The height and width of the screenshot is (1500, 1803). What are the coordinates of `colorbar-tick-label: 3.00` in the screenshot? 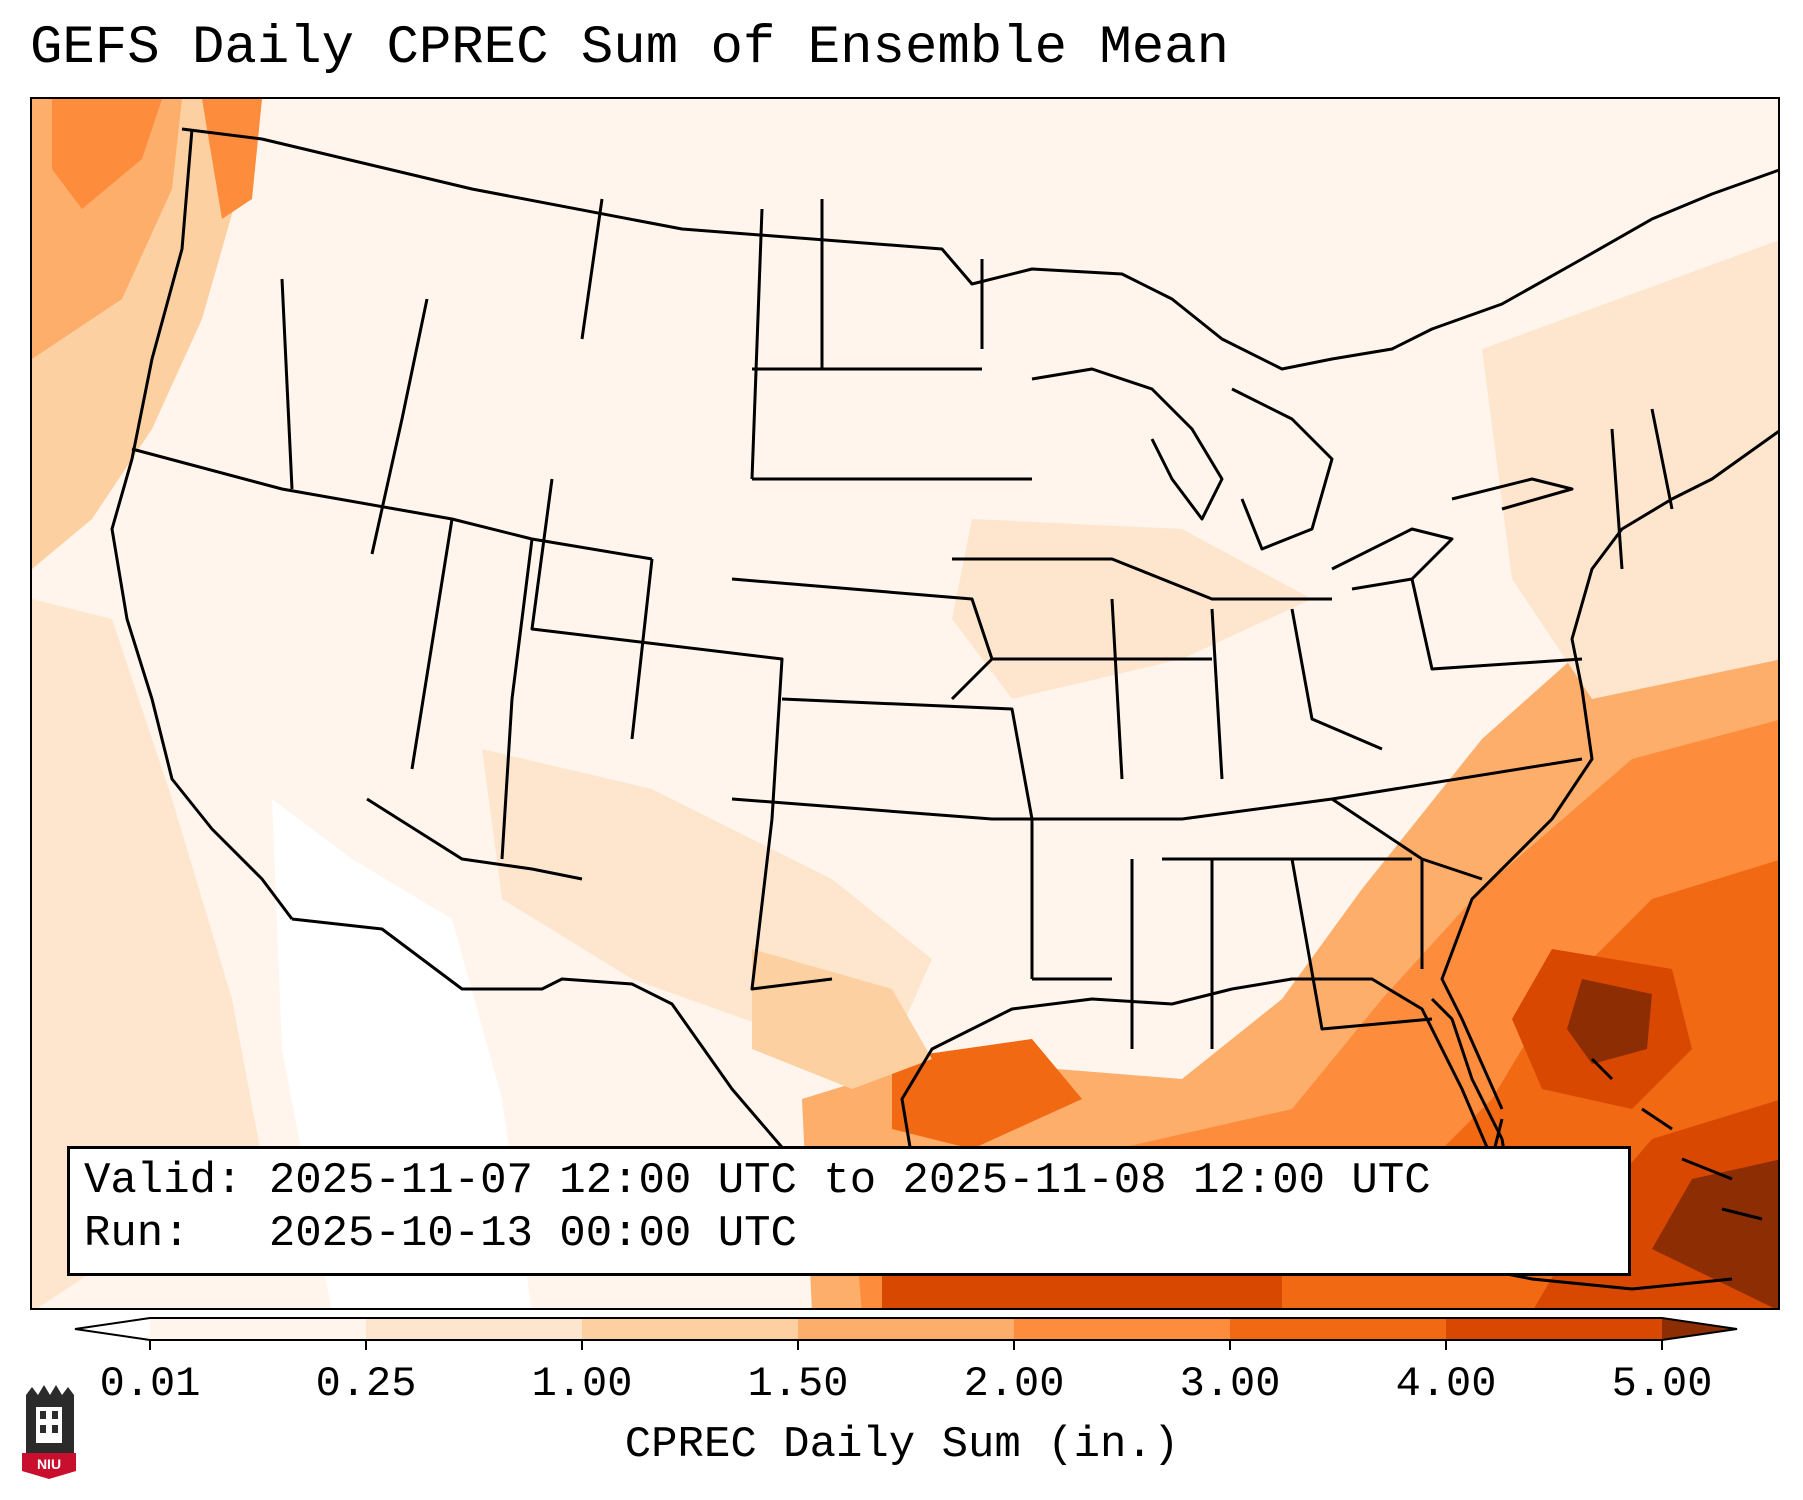 It's located at (1230, 1384).